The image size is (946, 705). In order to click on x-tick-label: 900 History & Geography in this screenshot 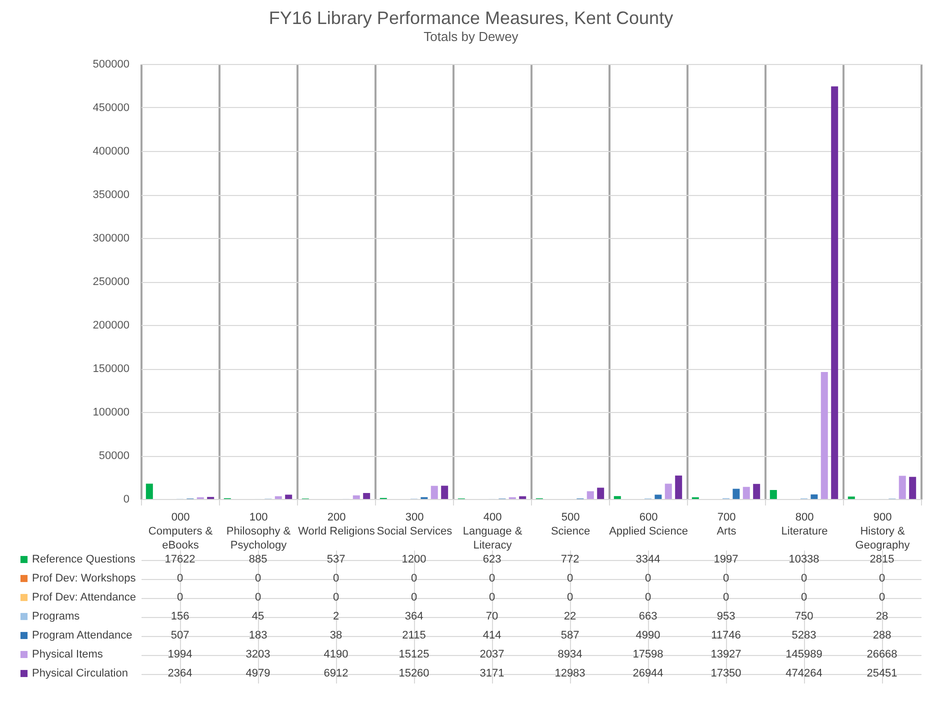, I will do `click(882, 532)`.